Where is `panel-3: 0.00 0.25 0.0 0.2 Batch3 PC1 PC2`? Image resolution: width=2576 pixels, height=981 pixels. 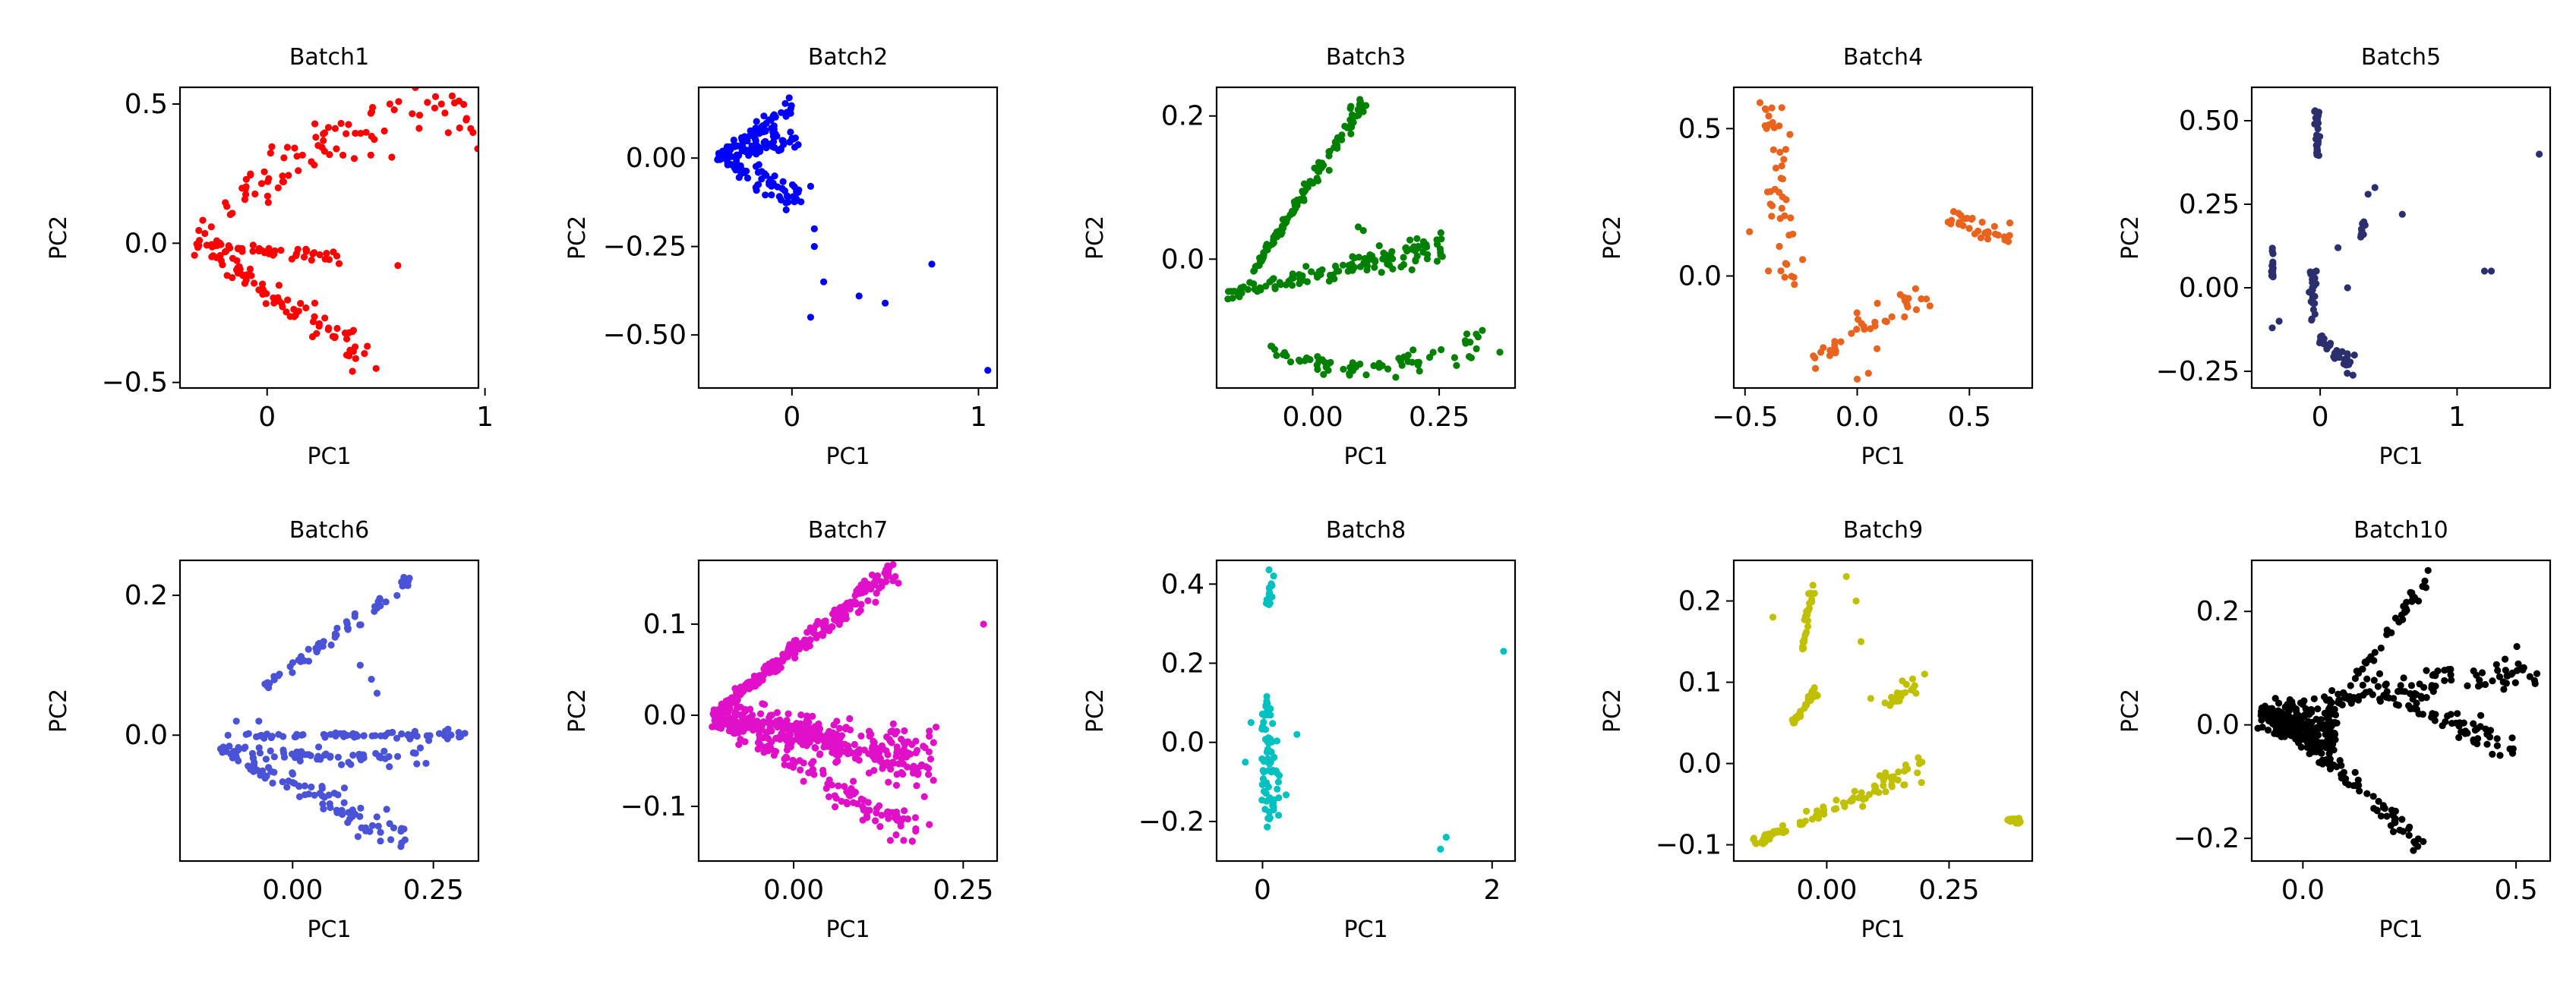
panel-3: 0.00 0.25 0.0 0.2 Batch3 PC1 PC2 is located at coordinates (1299, 257).